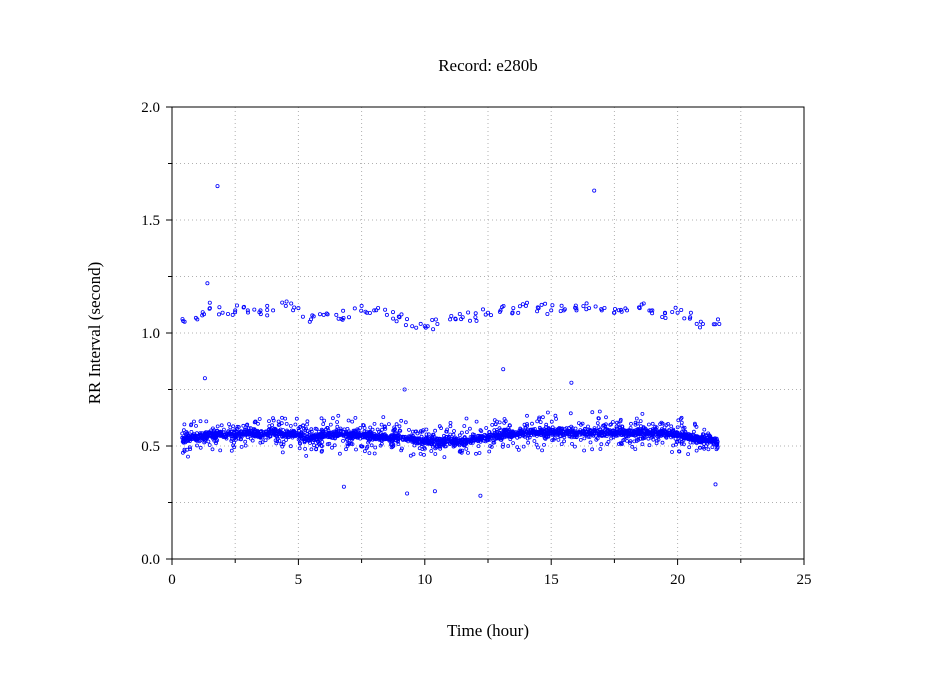 The width and height of the screenshot is (949, 697). I want to click on y-tick-label: 1.5, so click(150, 221).